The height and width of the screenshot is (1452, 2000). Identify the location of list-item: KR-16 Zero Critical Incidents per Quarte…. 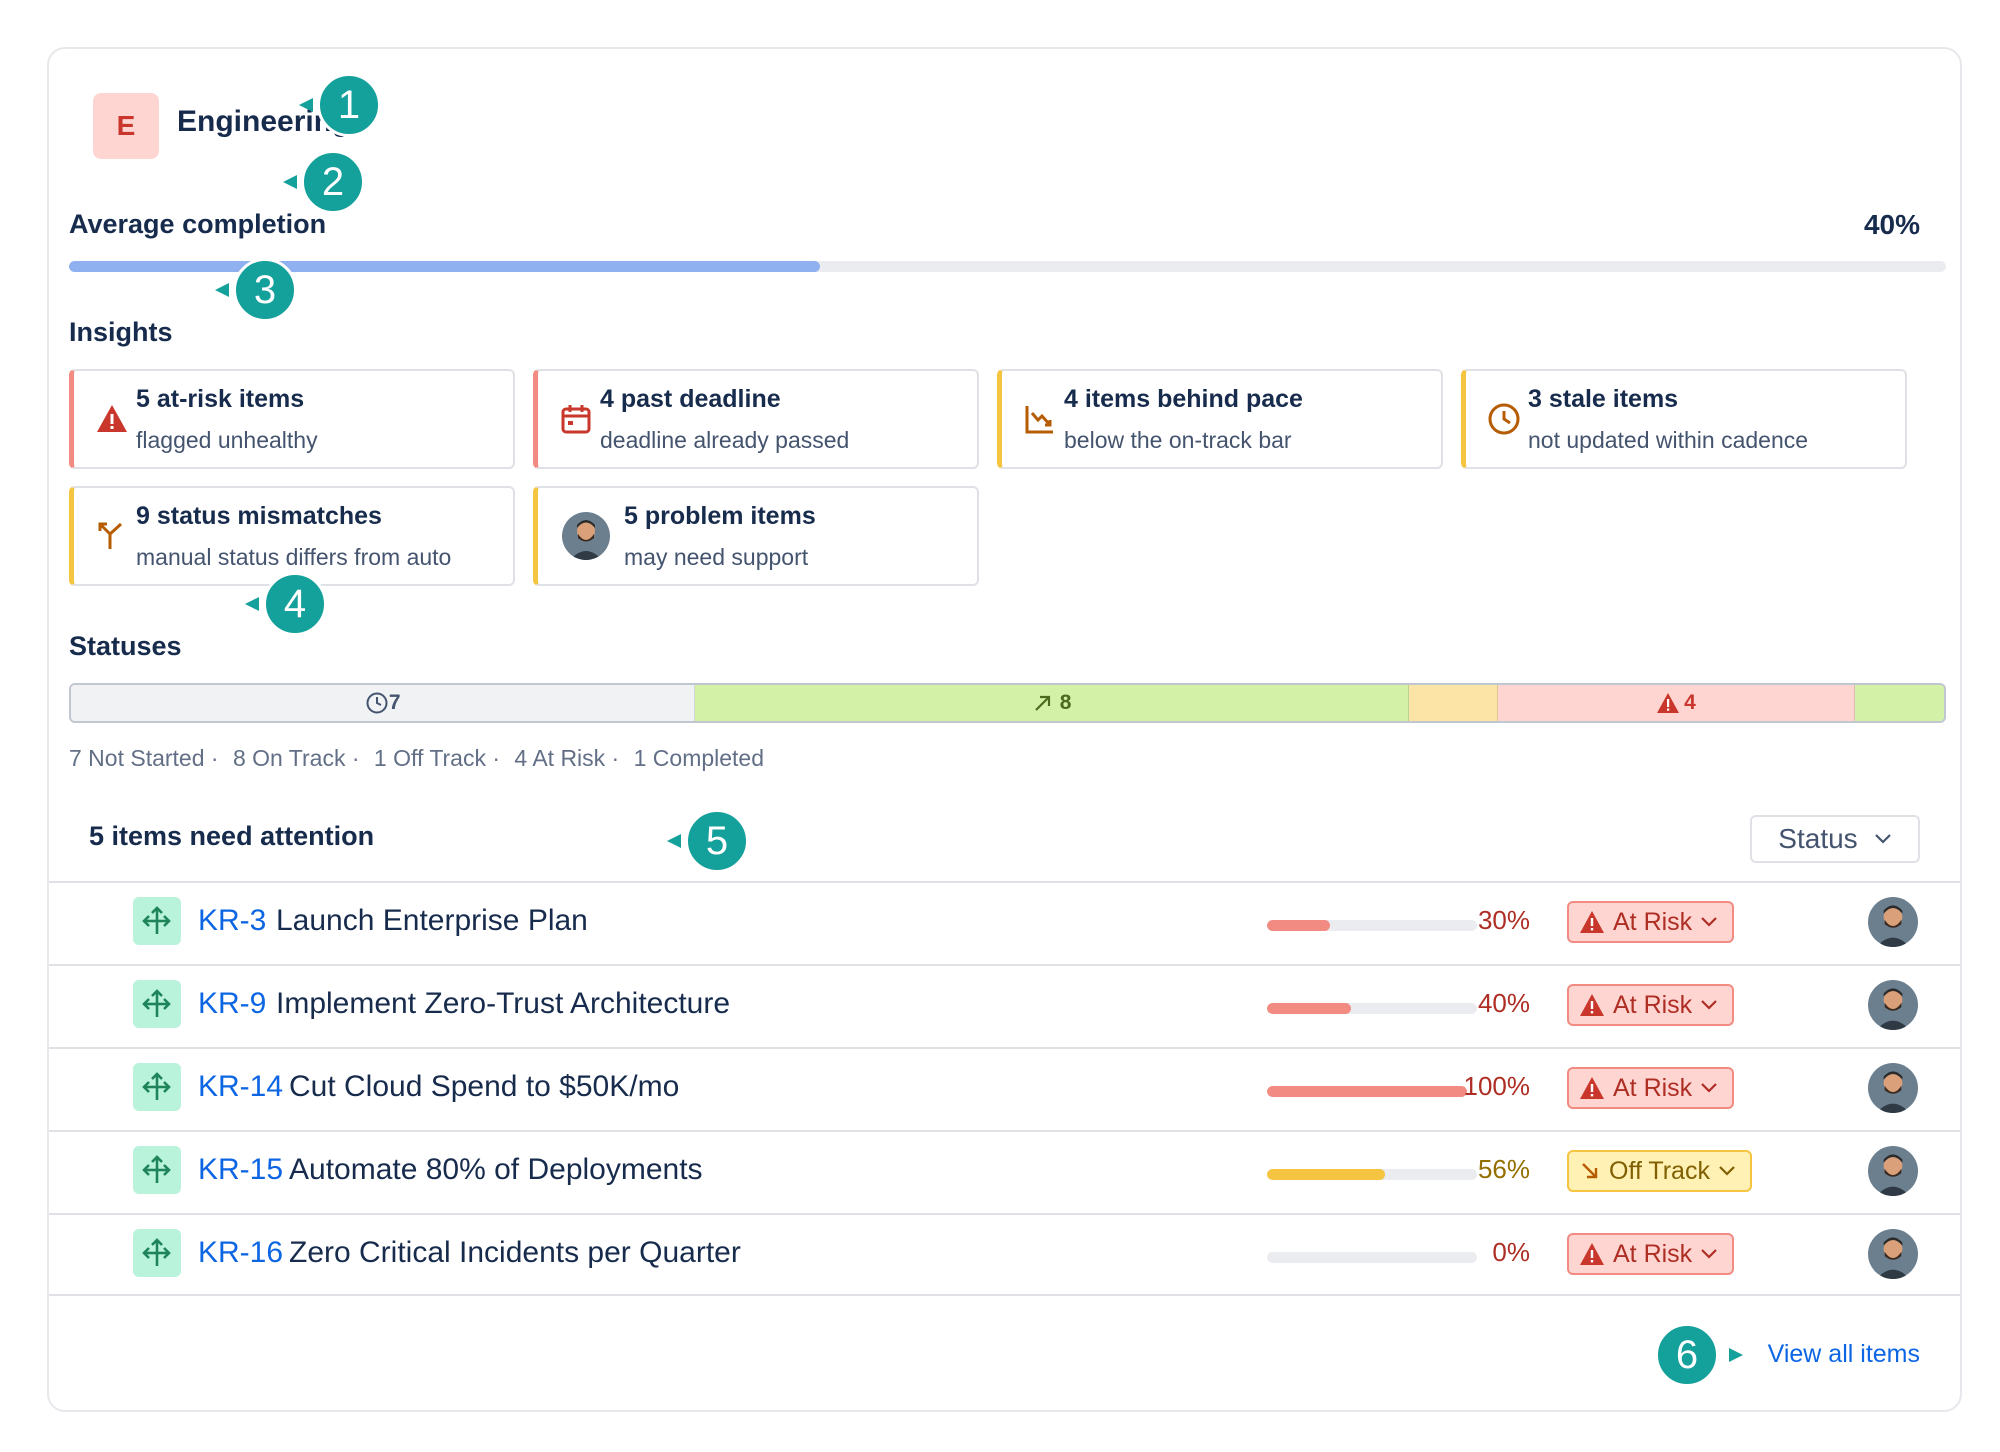
(1004, 1254).